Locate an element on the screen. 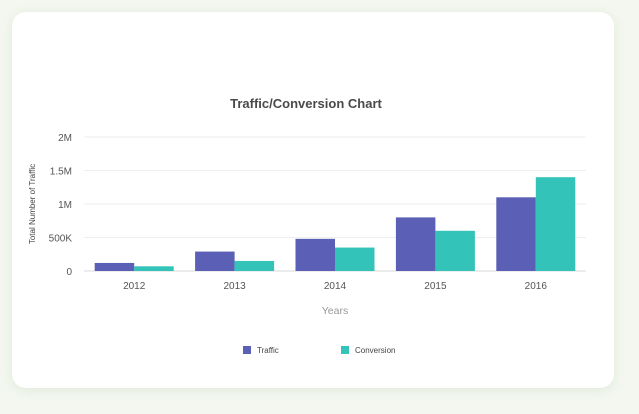  x-axis-ticks: 2012 2013 2014 2015 2016 is located at coordinates (335, 286).